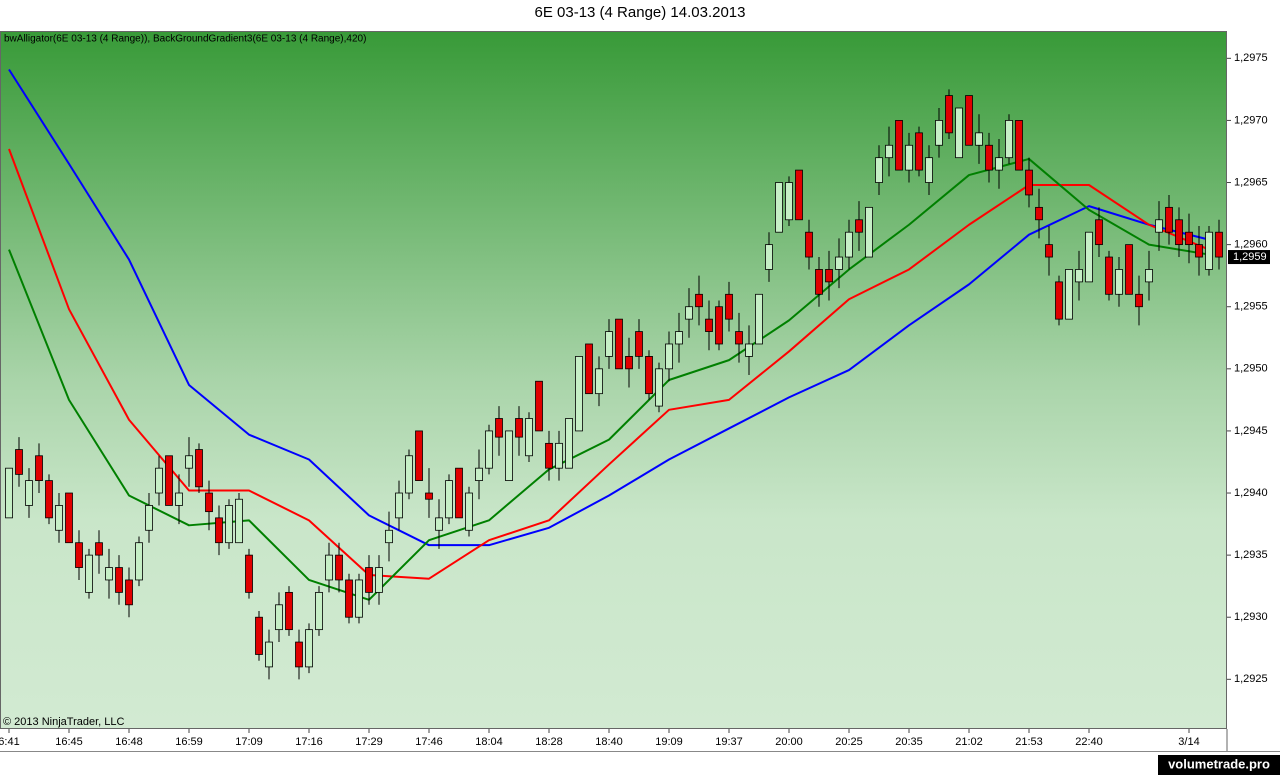  What do you see at coordinates (1089, 742) in the screenshot?
I see `x-tick-label: 22:40` at bounding box center [1089, 742].